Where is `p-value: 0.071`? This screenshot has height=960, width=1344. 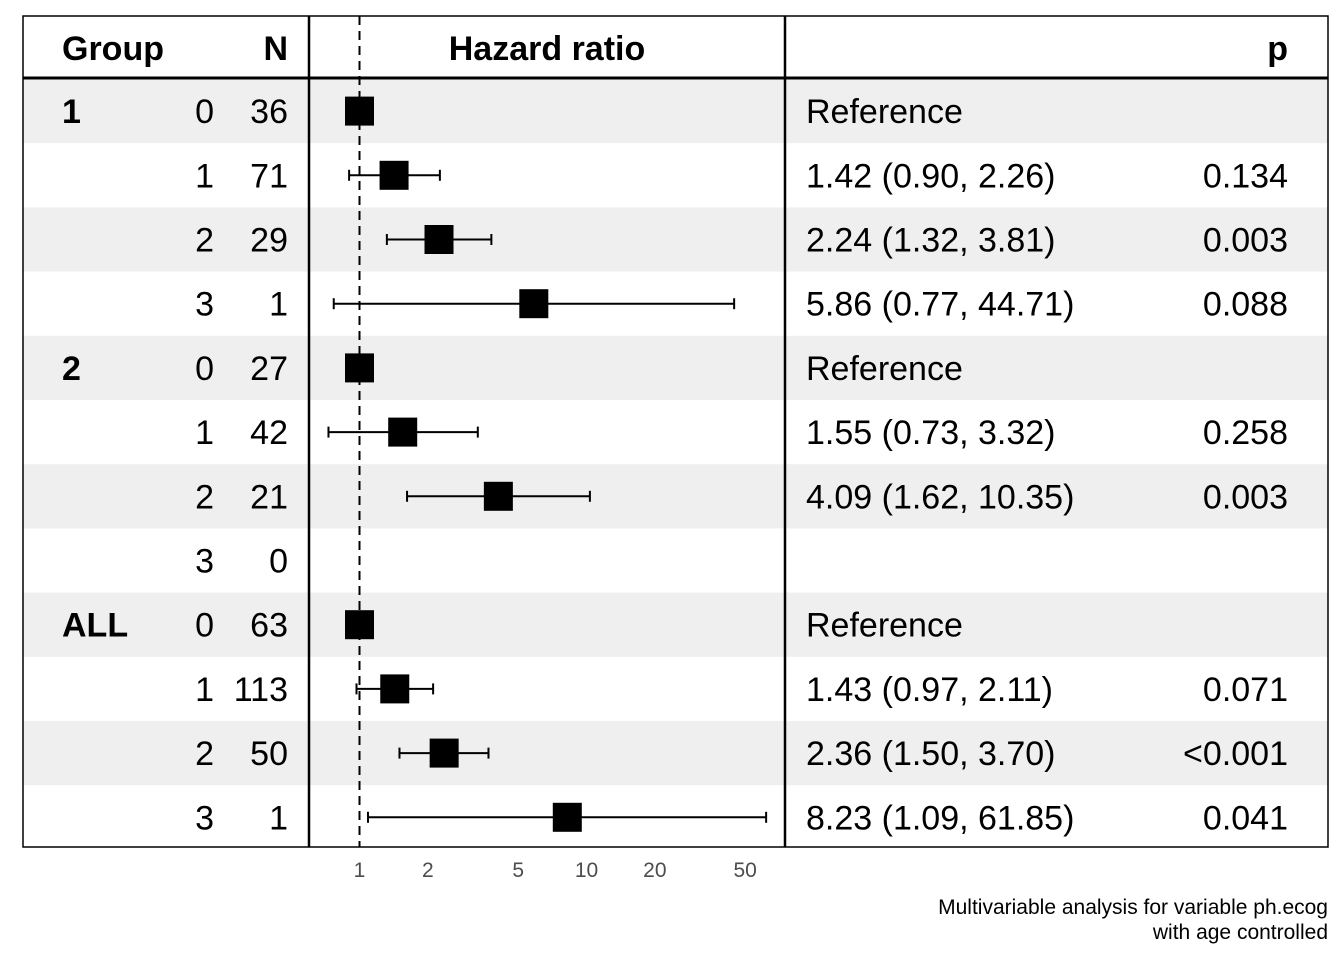 p-value: 0.071 is located at coordinates (1245, 690).